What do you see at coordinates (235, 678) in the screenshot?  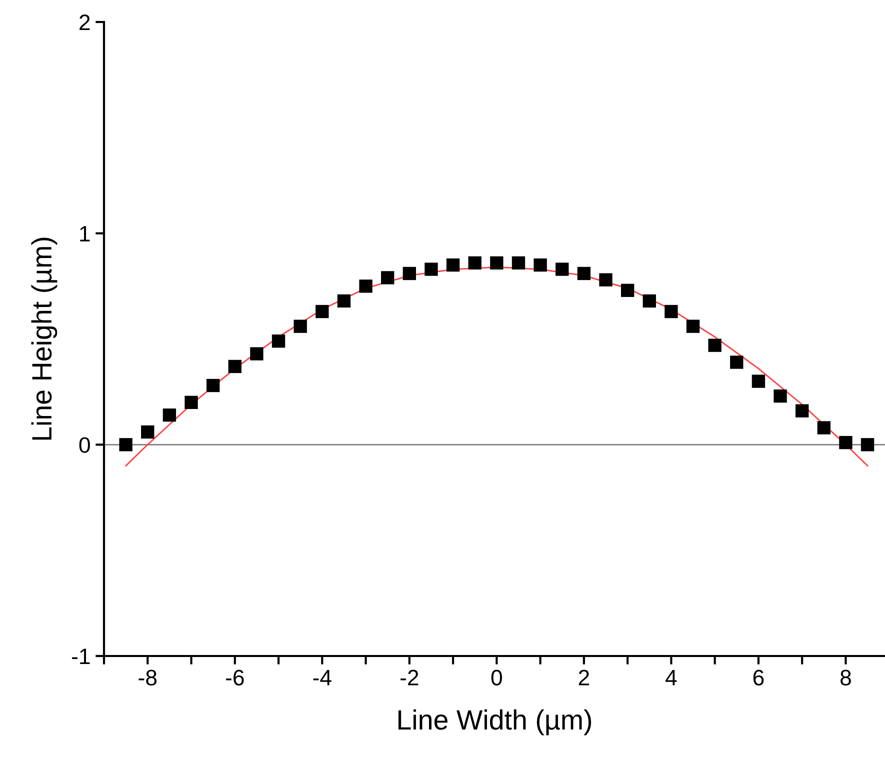 I see `x-tick-label: -6` at bounding box center [235, 678].